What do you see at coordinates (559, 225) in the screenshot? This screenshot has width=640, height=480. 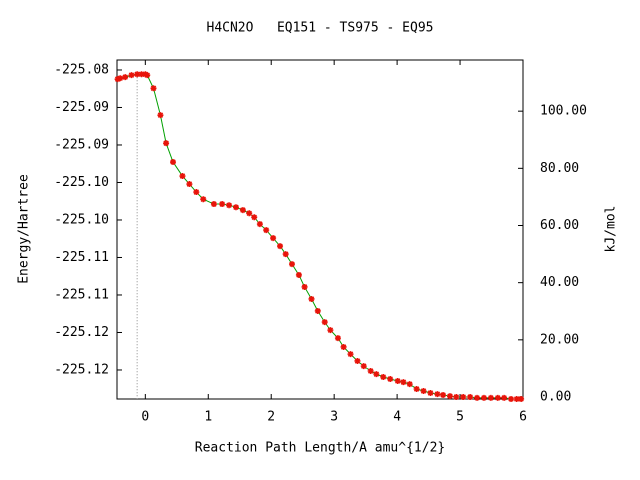 I see `y2-tick-label: 60.00` at bounding box center [559, 225].